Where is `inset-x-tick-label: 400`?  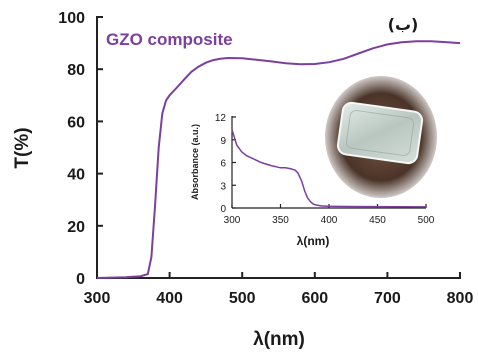
inset-x-tick-label: 400 is located at coordinates (329, 220).